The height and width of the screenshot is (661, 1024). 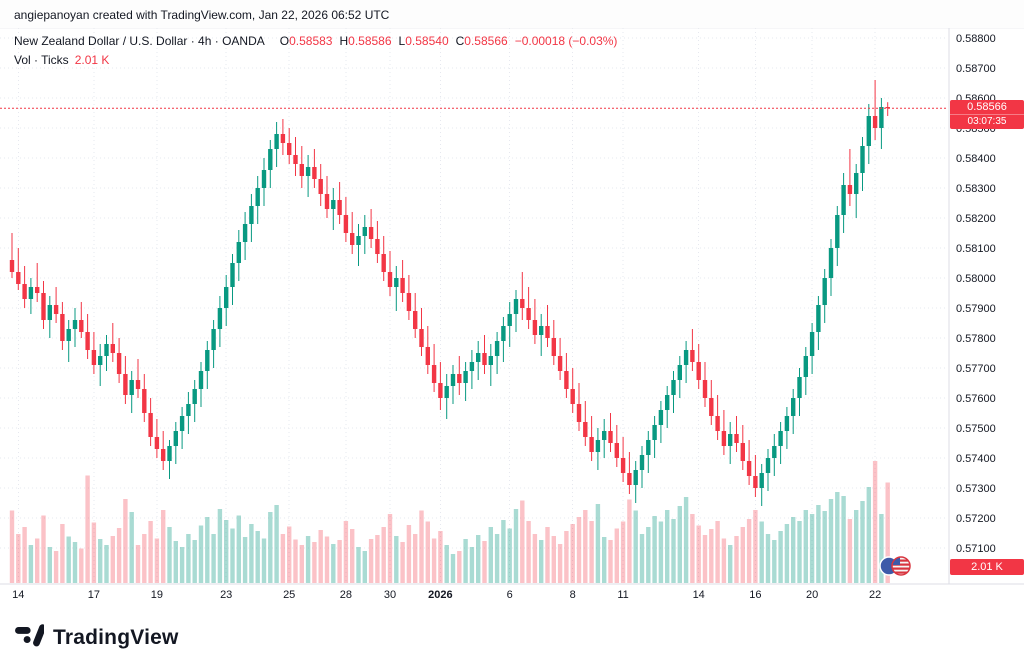 What do you see at coordinates (18, 595) in the screenshot?
I see `time-tick-label: 14` at bounding box center [18, 595].